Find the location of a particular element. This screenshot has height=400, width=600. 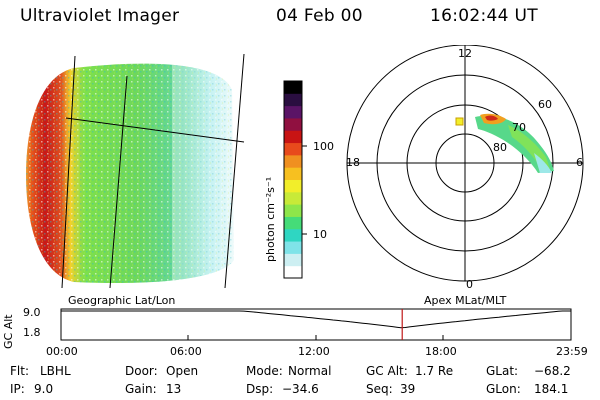

gc-alt-value: 1.7 Re is located at coordinates (434, 371).